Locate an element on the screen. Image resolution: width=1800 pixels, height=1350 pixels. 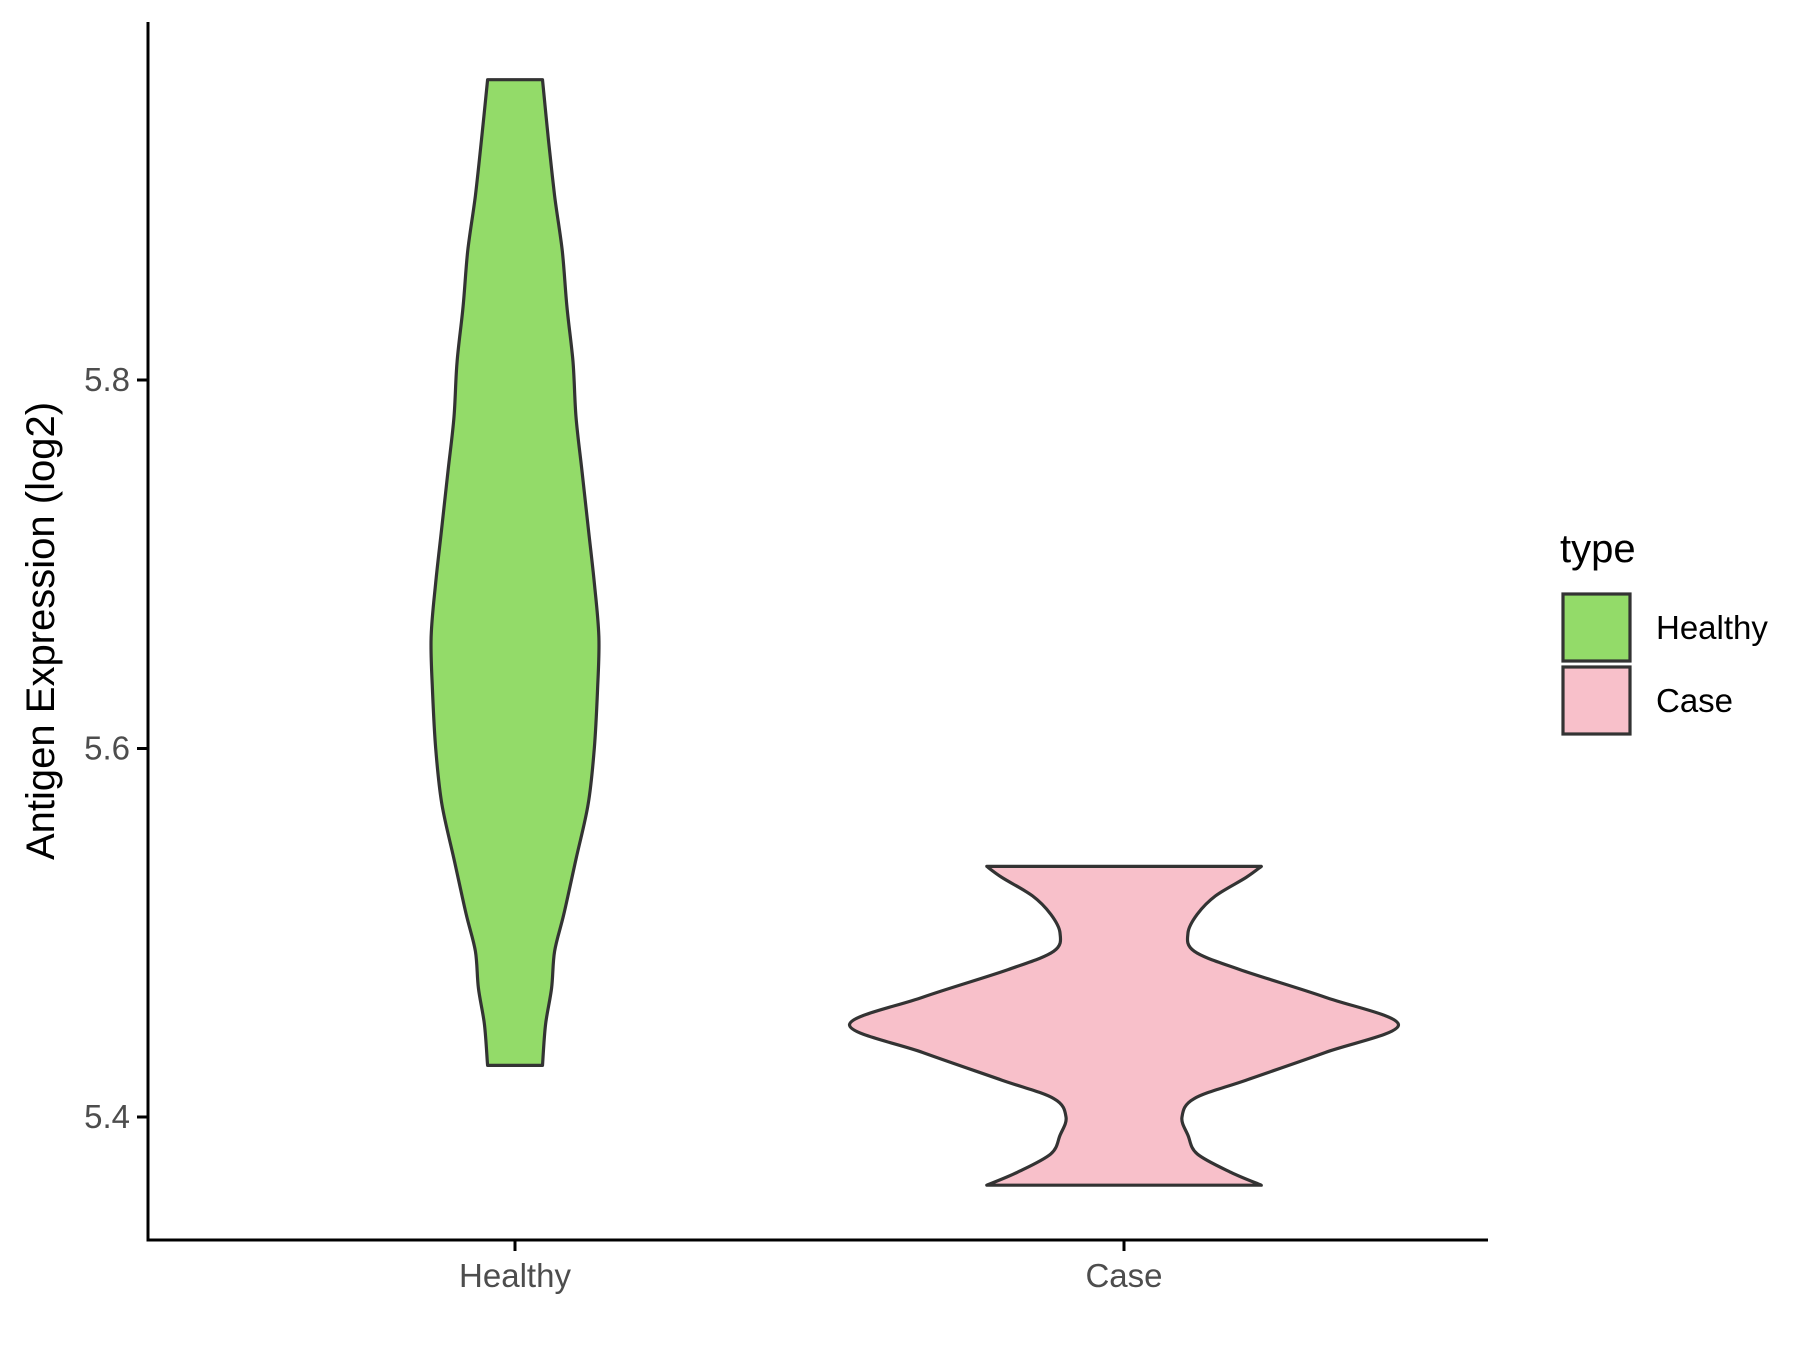
y-tick-label: 5.6 is located at coordinates (107, 748).